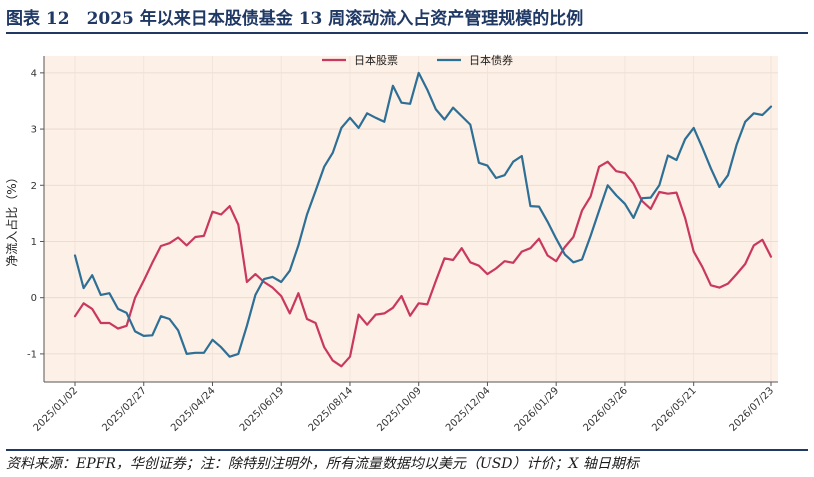 The height and width of the screenshot is (477, 814). What do you see at coordinates (468, 409) in the screenshot?
I see `x-tick-label: 2025/12/04` at bounding box center [468, 409].